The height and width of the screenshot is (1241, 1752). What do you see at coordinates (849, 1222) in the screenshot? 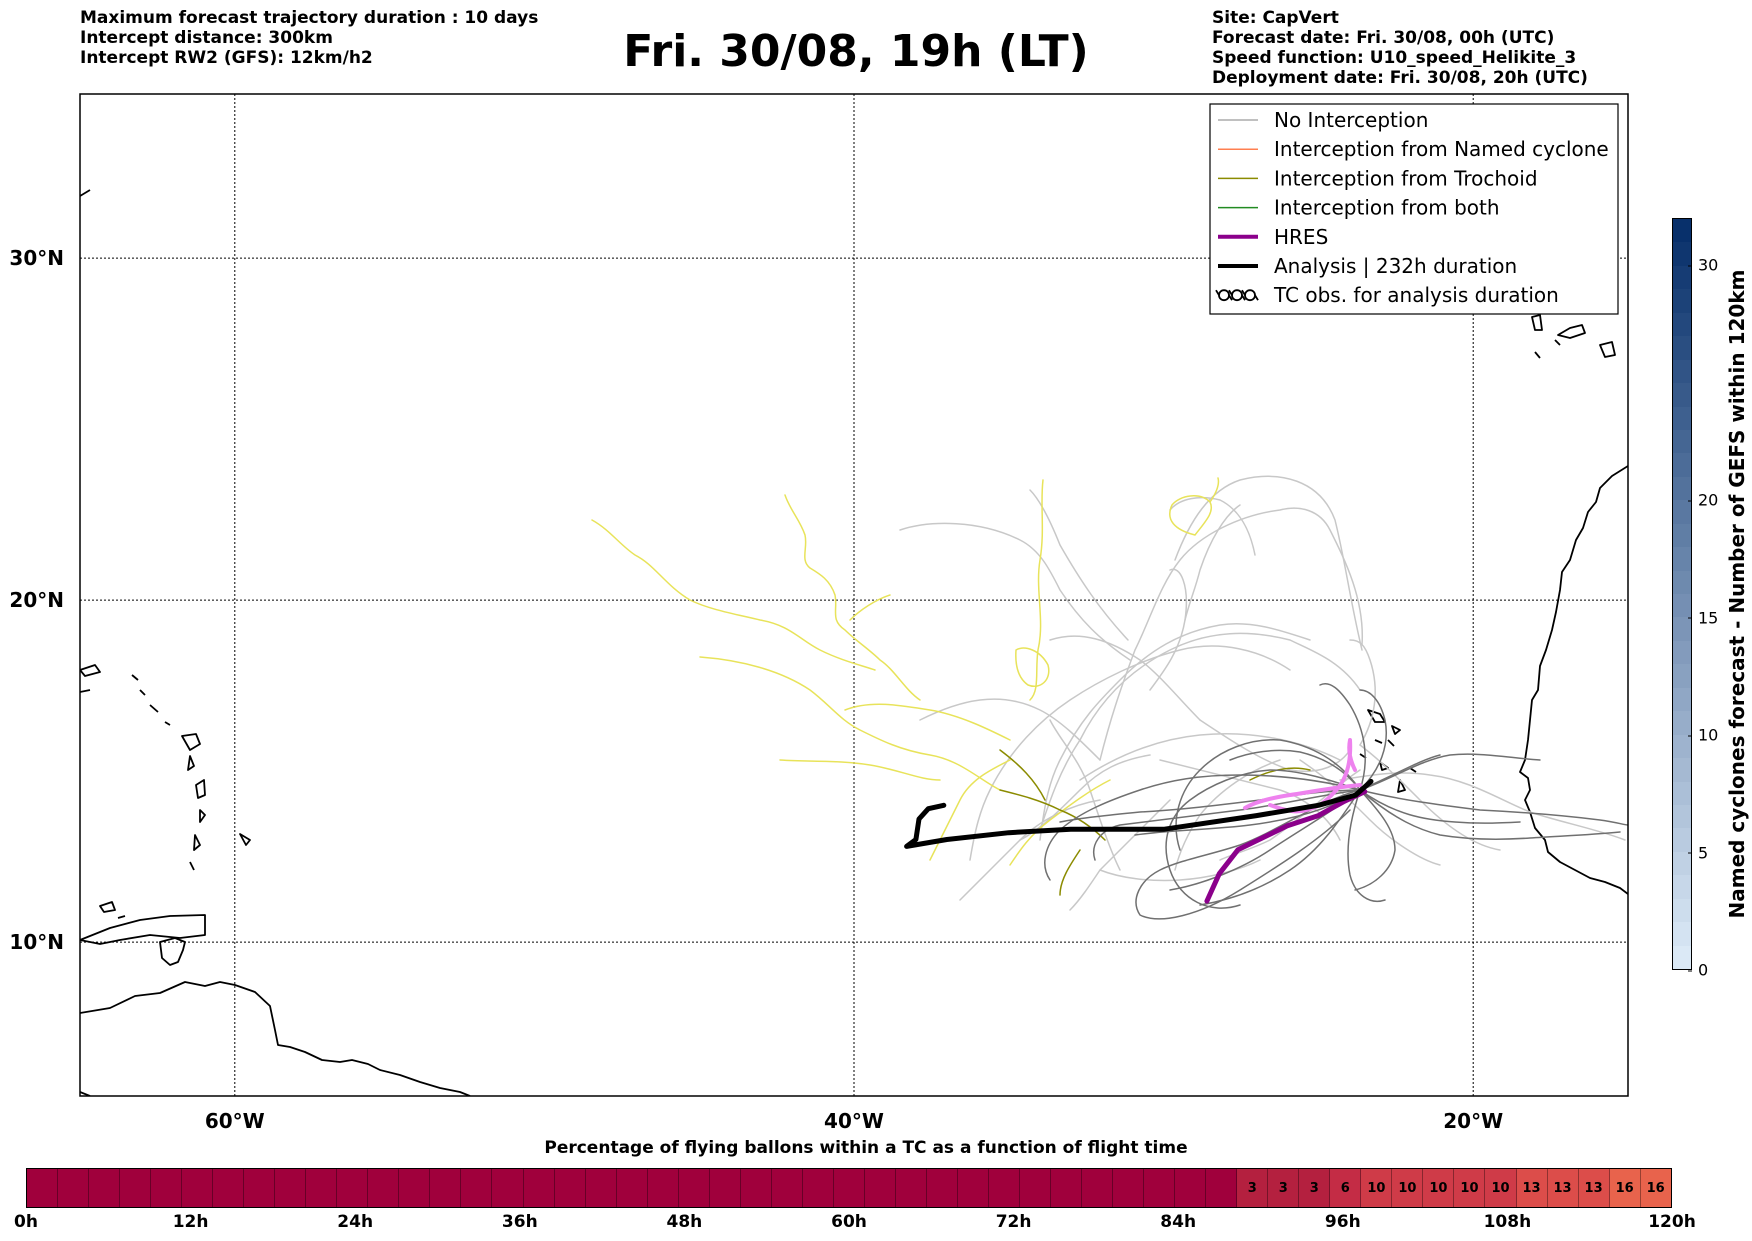
I see `timeline-tick-label: 60h` at bounding box center [849, 1222].